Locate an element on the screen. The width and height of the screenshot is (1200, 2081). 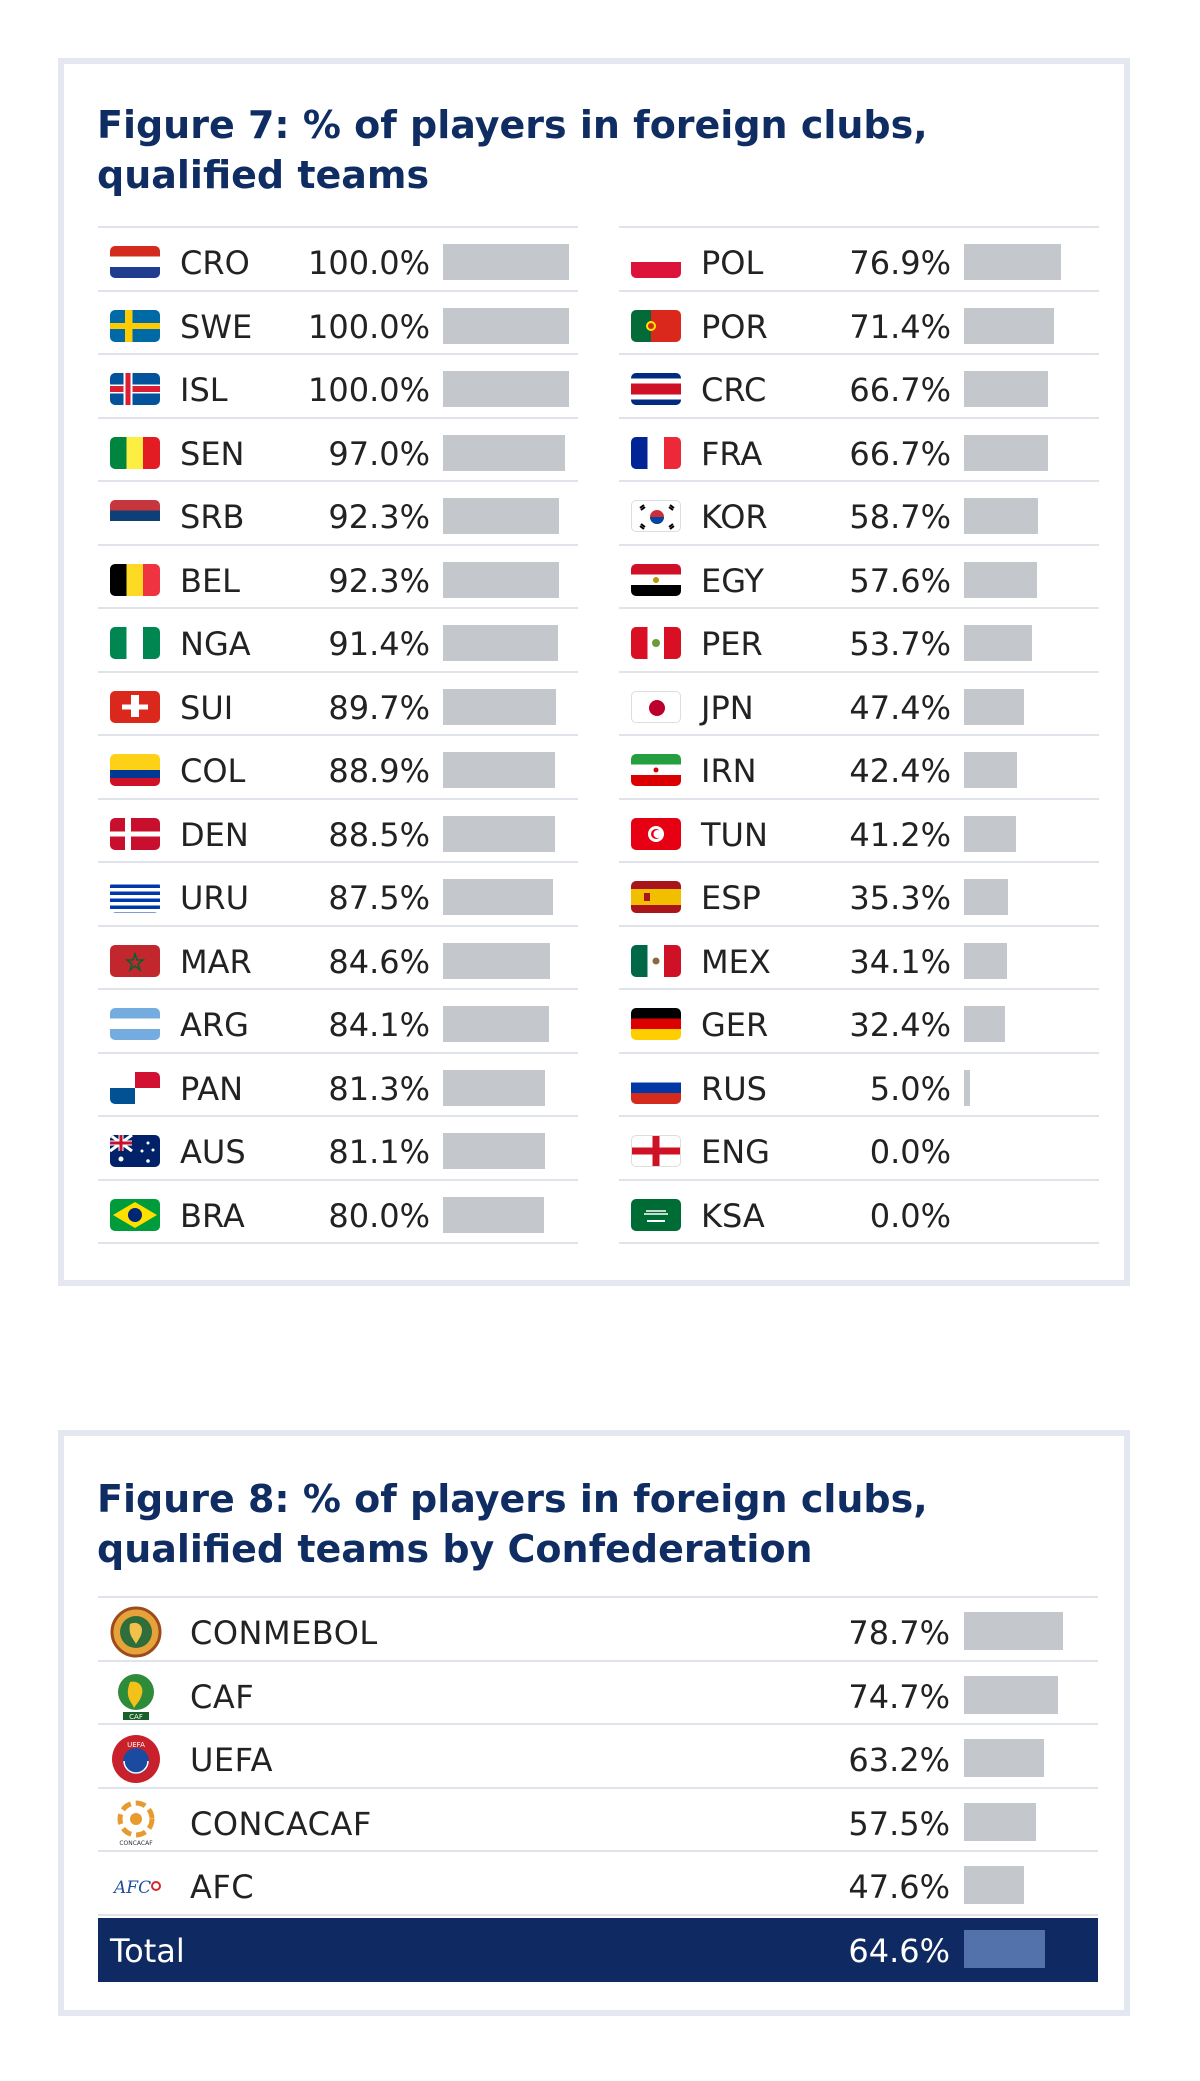
table-row: EGY 57.6% is located at coordinates (859, 577).